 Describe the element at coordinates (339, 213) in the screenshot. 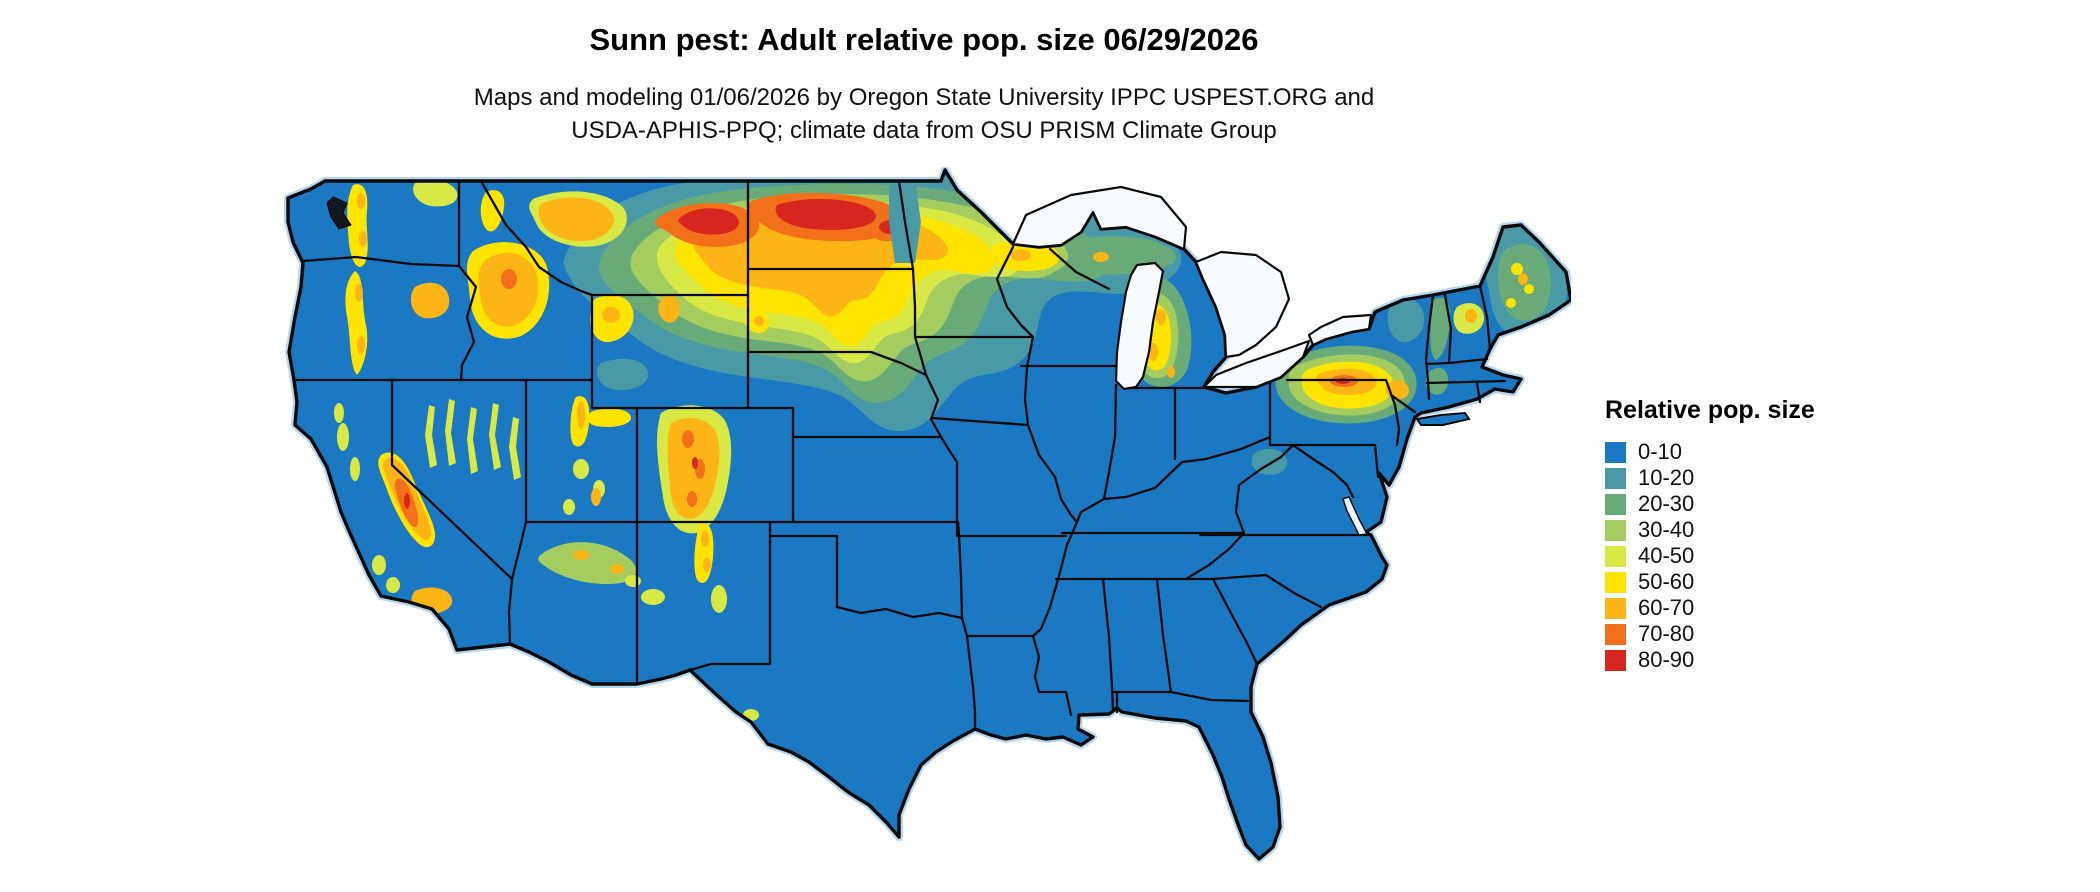

I see `puget-sound` at that location.